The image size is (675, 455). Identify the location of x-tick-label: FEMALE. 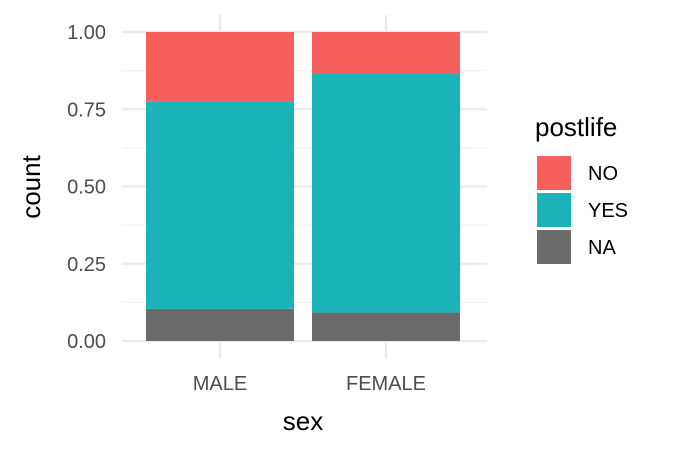
(386, 384).